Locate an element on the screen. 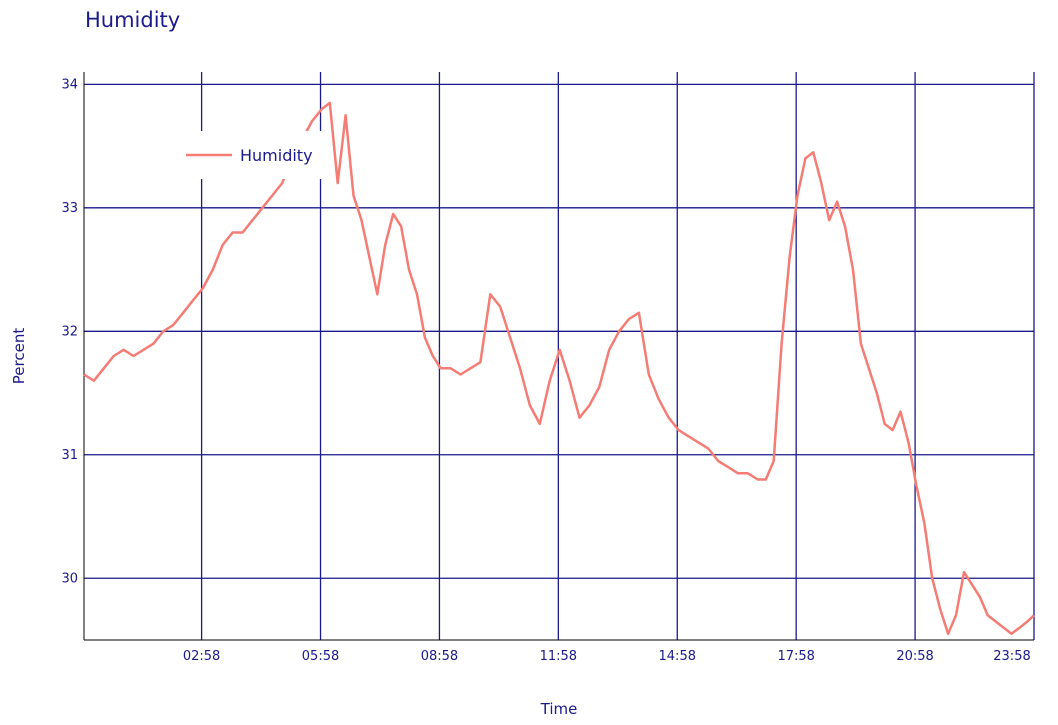 This screenshot has height=725, width=1058. x-tick-label: 23:58 is located at coordinates (1011, 656).